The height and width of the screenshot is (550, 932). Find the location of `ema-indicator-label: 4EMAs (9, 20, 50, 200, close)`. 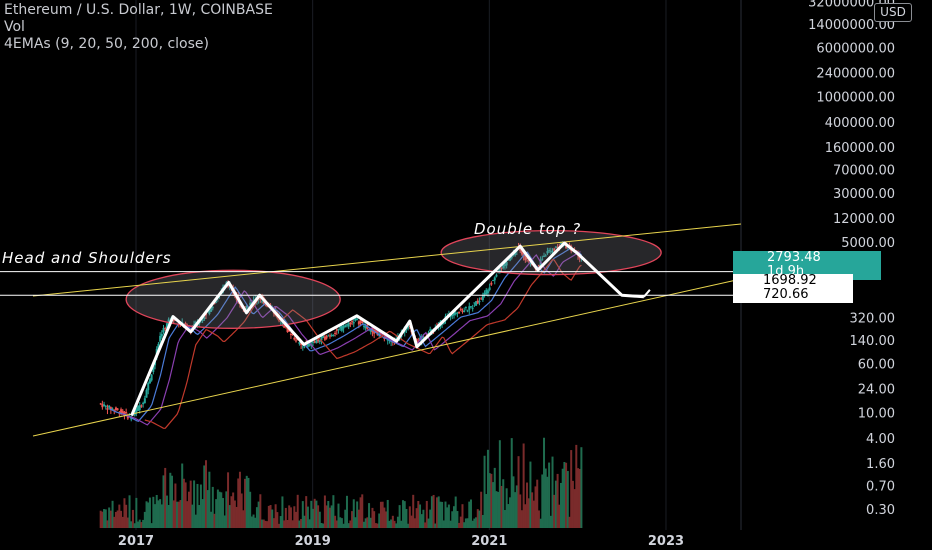

ema-indicator-label: 4EMAs (9, 20, 50, 200, close) is located at coordinates (106, 44).